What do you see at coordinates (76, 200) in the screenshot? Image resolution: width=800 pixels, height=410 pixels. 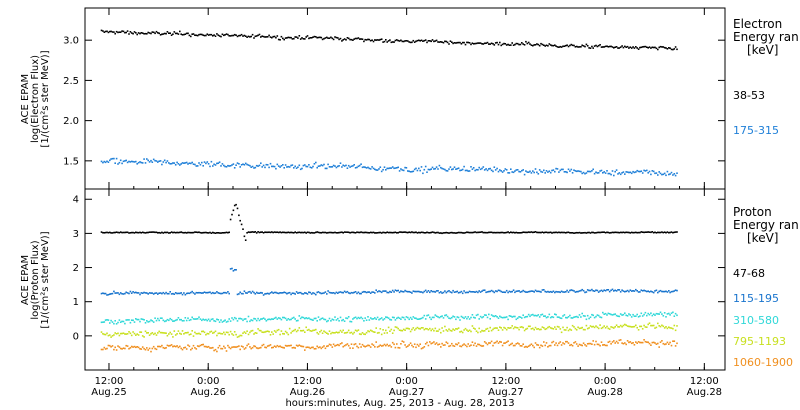 I see `proton-y-tick-label: 4` at bounding box center [76, 200].